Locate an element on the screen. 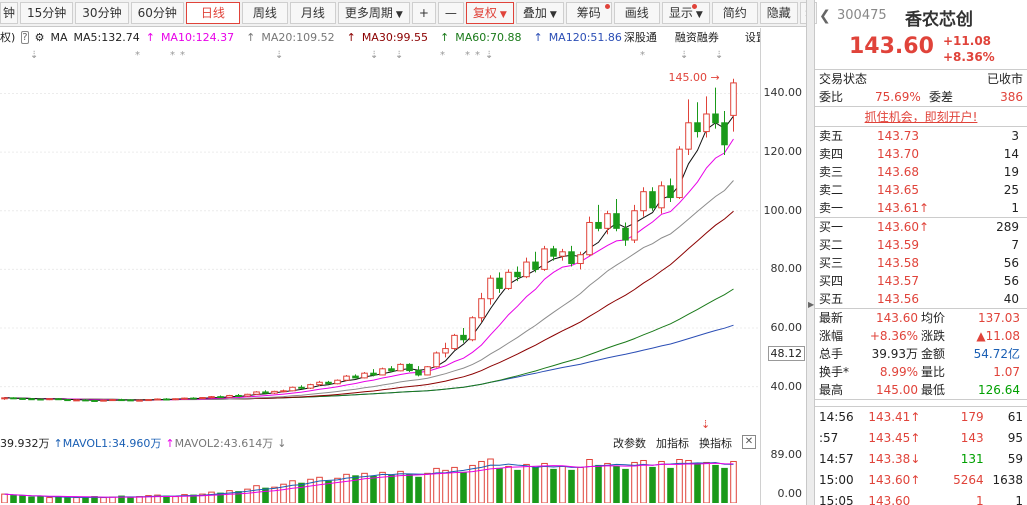 Image resolution: width=1027 pixels, height=505 pixels. overlay-dropdown: 叠加 ▼ is located at coordinates (539, 13).